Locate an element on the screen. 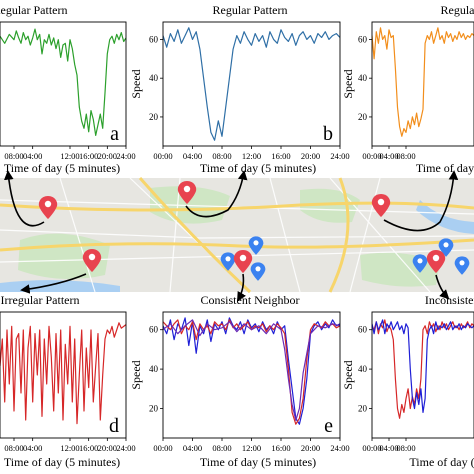 This screenshot has height=474, width=474. chart-title: Consistent Neighbor is located at coordinates (250, 300).